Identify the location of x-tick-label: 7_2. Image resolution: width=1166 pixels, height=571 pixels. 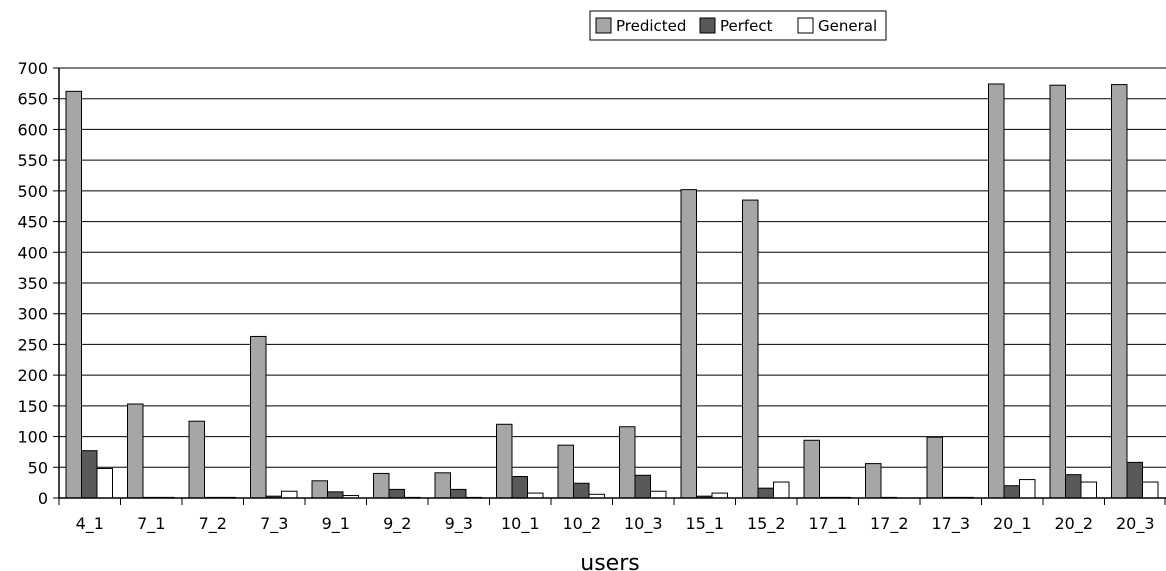
(213, 524).